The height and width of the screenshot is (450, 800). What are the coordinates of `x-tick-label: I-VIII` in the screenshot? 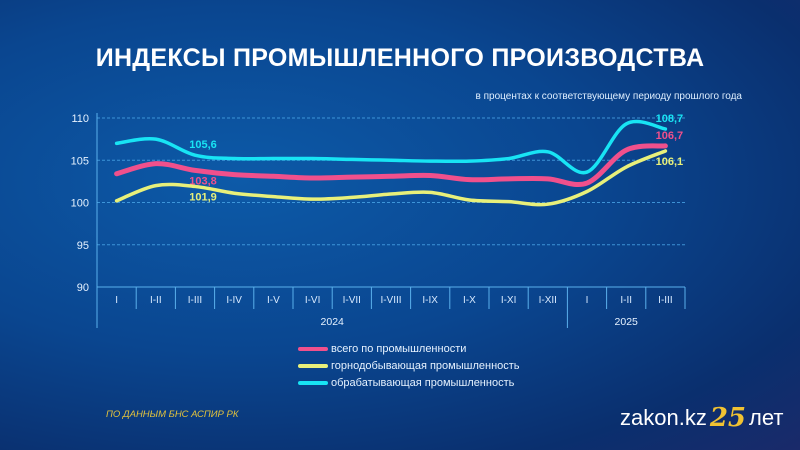 It's located at (390, 300).